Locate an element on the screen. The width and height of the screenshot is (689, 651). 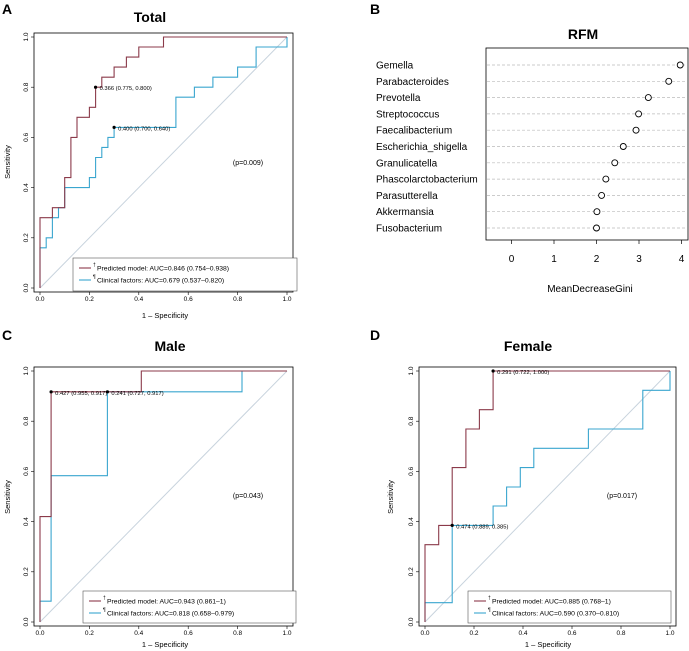
feature-label: Fusobacterium is located at coordinates (409, 229).